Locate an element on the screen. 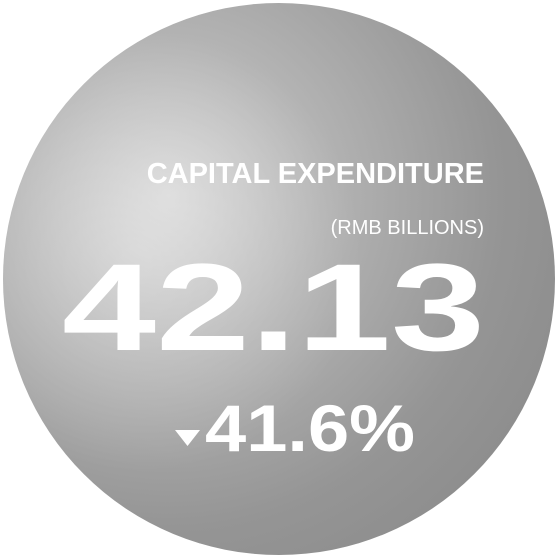 The width and height of the screenshot is (557, 557). kpi-unit: (RMB BILLIONS) is located at coordinates (407, 228).